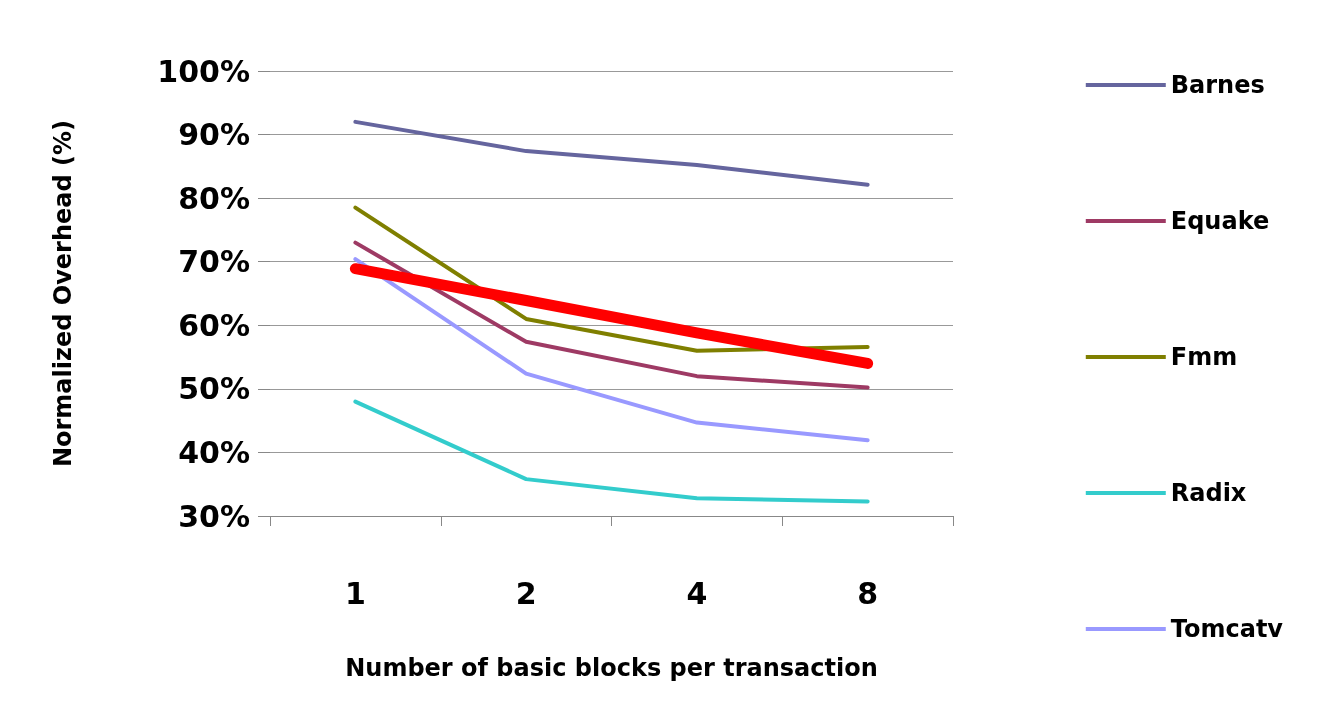  What do you see at coordinates (63, 293) in the screenshot?
I see `y-axis-title: Normalized Overhead (%)` at bounding box center [63, 293].